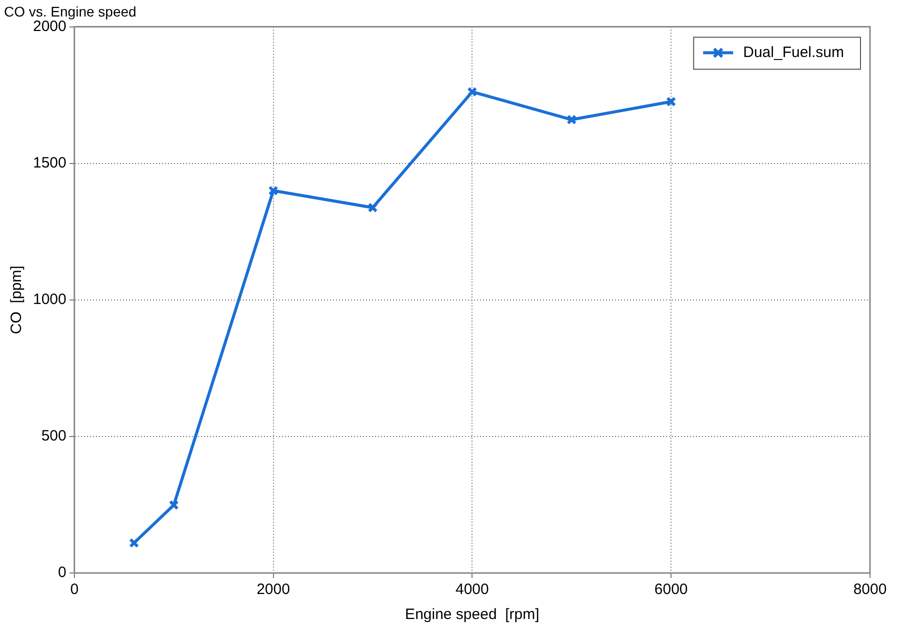  Describe the element at coordinates (70, 11) in the screenshot. I see `chart-title: CO vs. Engine speed` at that location.